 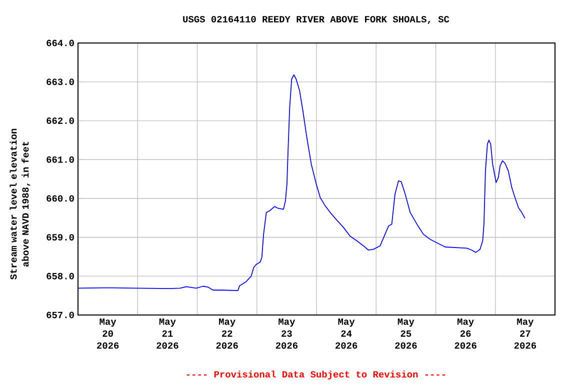 What do you see at coordinates (108, 333) in the screenshot?
I see `x-tick-label: May 20 2026` at bounding box center [108, 333].